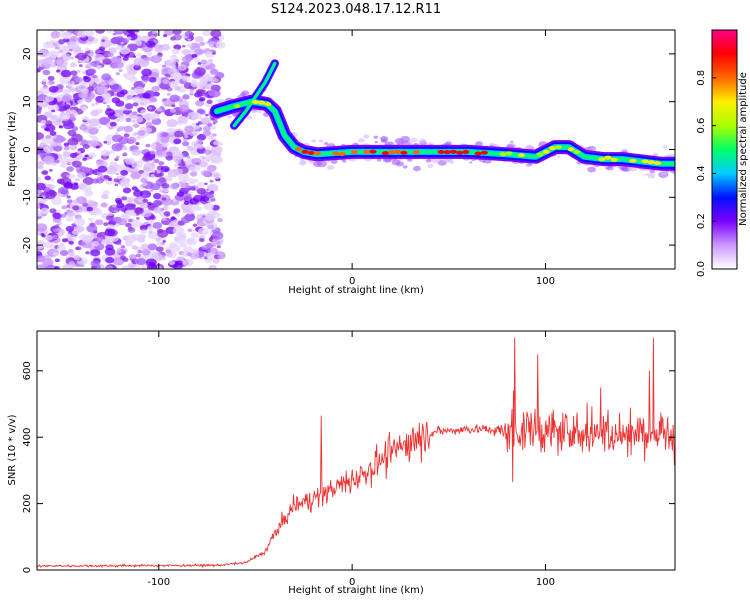 The width and height of the screenshot is (750, 600). What do you see at coordinates (545, 281) in the screenshot?
I see `x-tick-label: 100` at bounding box center [545, 281].